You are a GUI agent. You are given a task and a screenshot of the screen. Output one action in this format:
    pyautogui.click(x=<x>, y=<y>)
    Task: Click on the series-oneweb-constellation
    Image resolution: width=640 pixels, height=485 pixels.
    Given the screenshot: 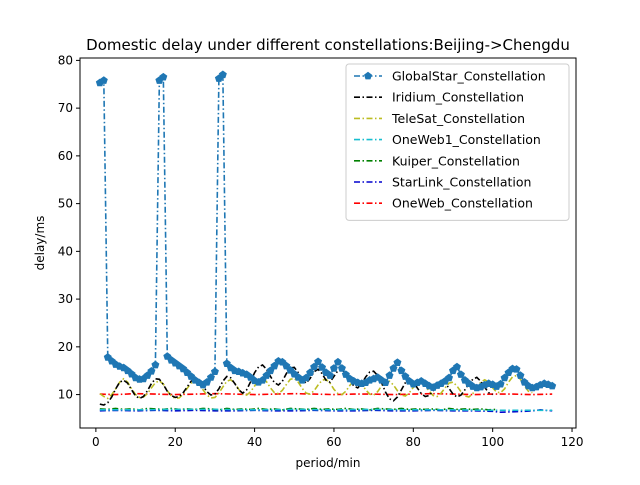 What is the action you would take?
    pyautogui.click(x=326, y=394)
    